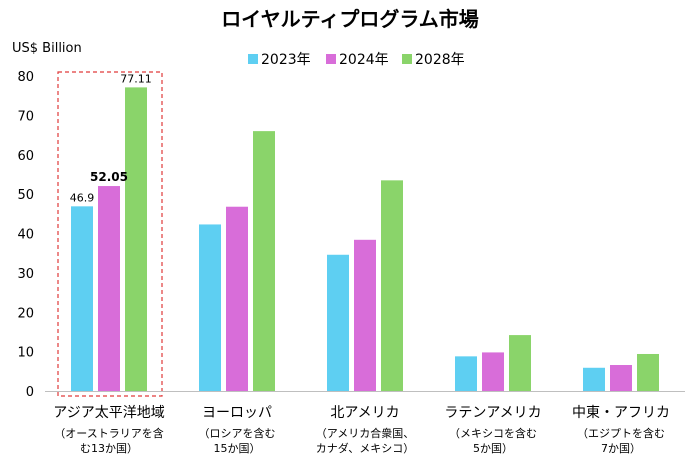 This screenshot has height=460, width=700. Describe the element at coordinates (109, 177) in the screenshot. I see `data-label: 52.05` at that location.